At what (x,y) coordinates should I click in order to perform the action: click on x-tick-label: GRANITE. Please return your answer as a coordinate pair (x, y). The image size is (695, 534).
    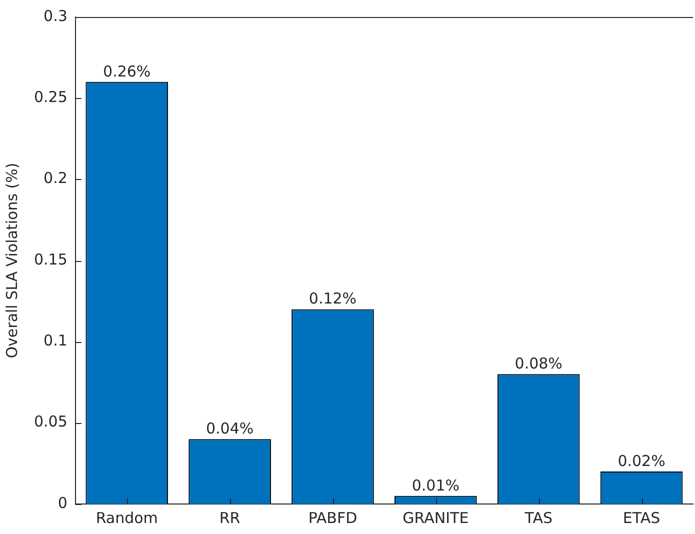
    Looking at the image, I should click on (435, 517).